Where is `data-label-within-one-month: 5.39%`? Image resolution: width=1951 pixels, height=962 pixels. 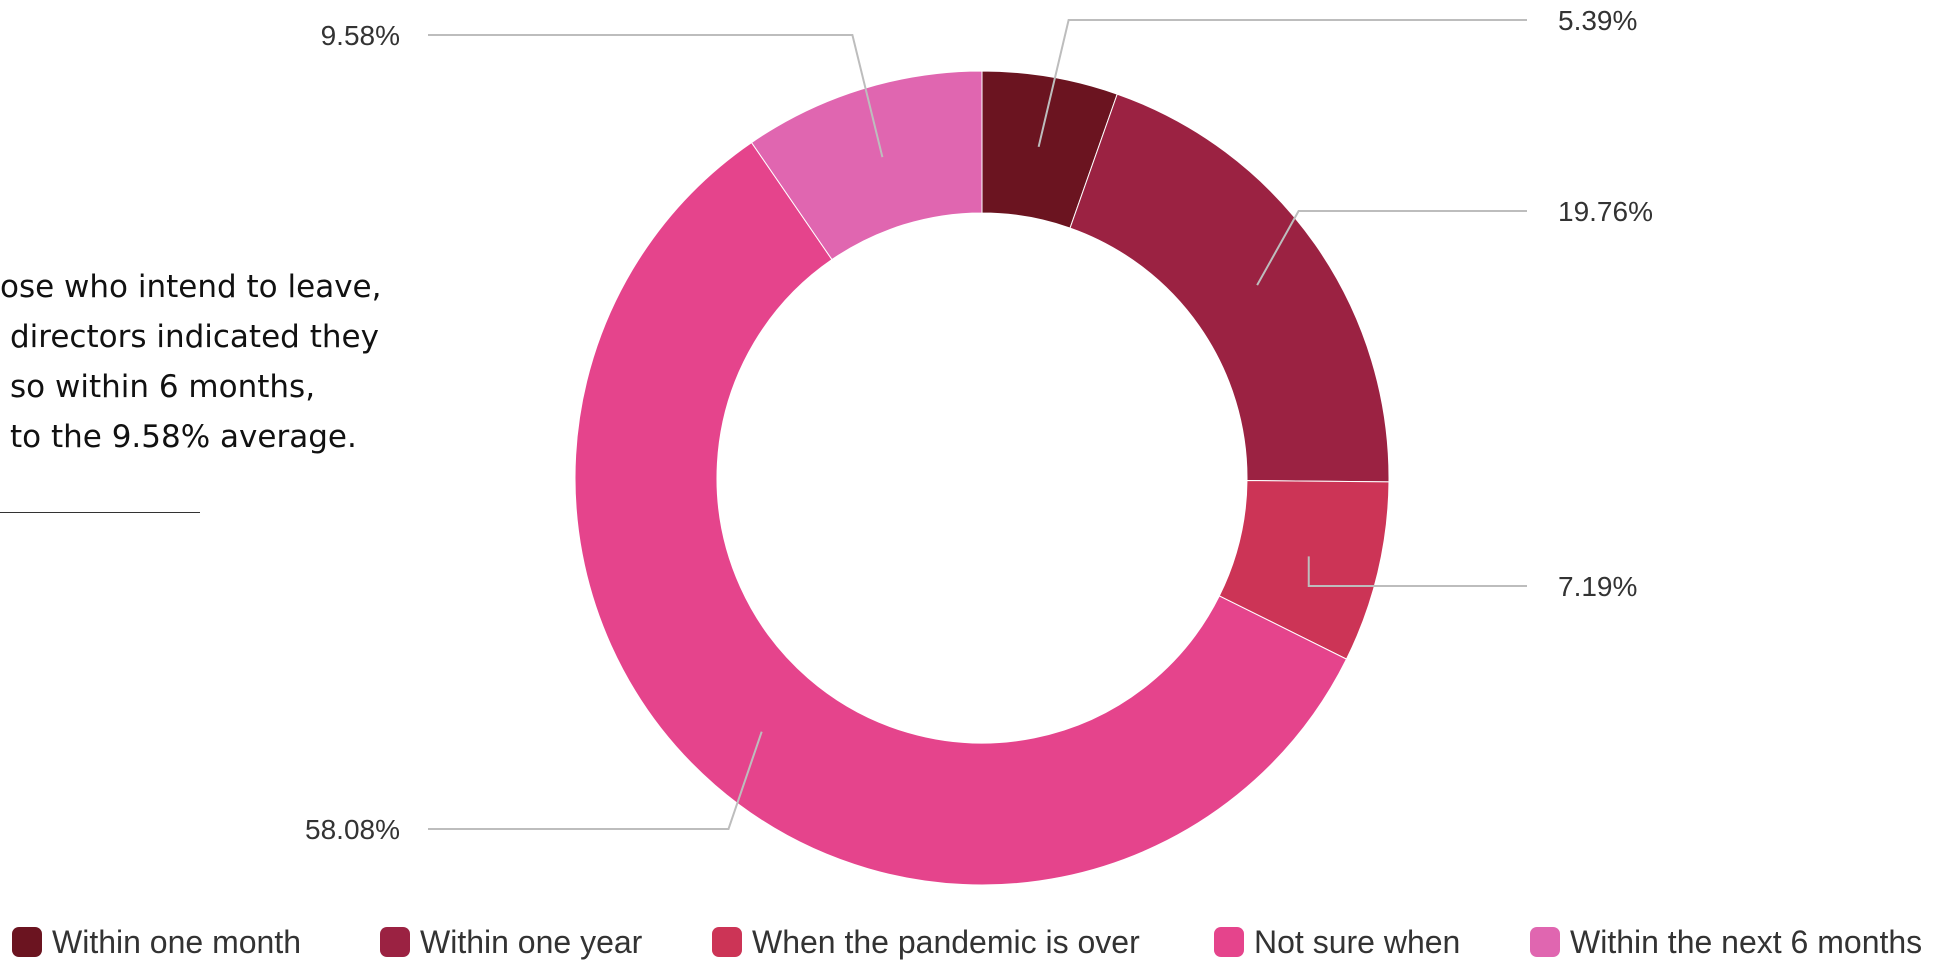 data-label-within-one-month: 5.39% is located at coordinates (1597, 20).